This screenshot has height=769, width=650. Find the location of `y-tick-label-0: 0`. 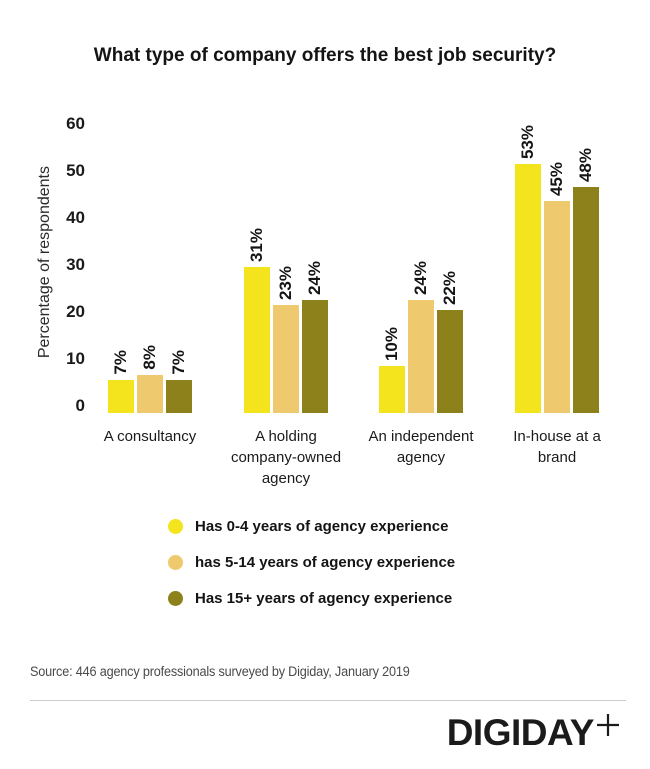

y-tick-label-0: 0 is located at coordinates (80, 405).